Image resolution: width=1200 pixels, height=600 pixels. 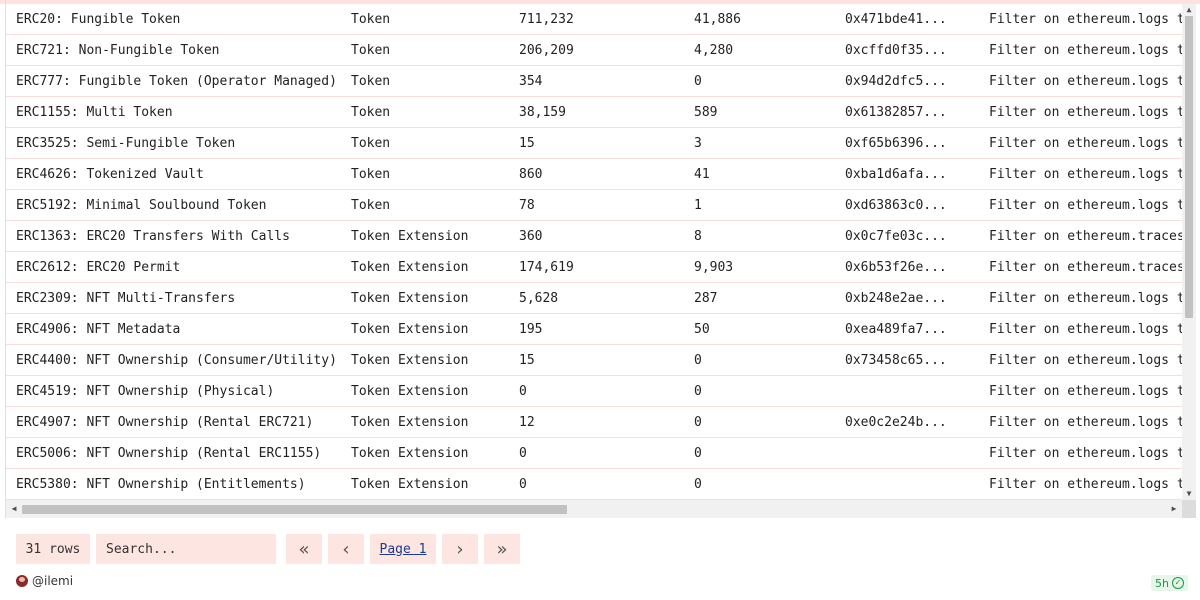 What do you see at coordinates (596, 174) in the screenshot?
I see `cell-total-count: 860` at bounding box center [596, 174].